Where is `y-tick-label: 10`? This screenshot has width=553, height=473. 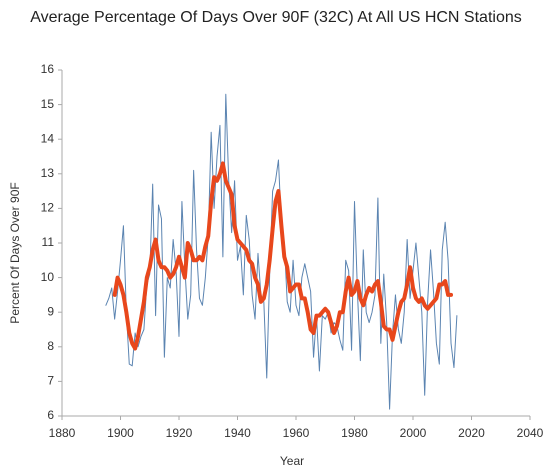 y-tick-label: 10 is located at coordinates (48, 277).